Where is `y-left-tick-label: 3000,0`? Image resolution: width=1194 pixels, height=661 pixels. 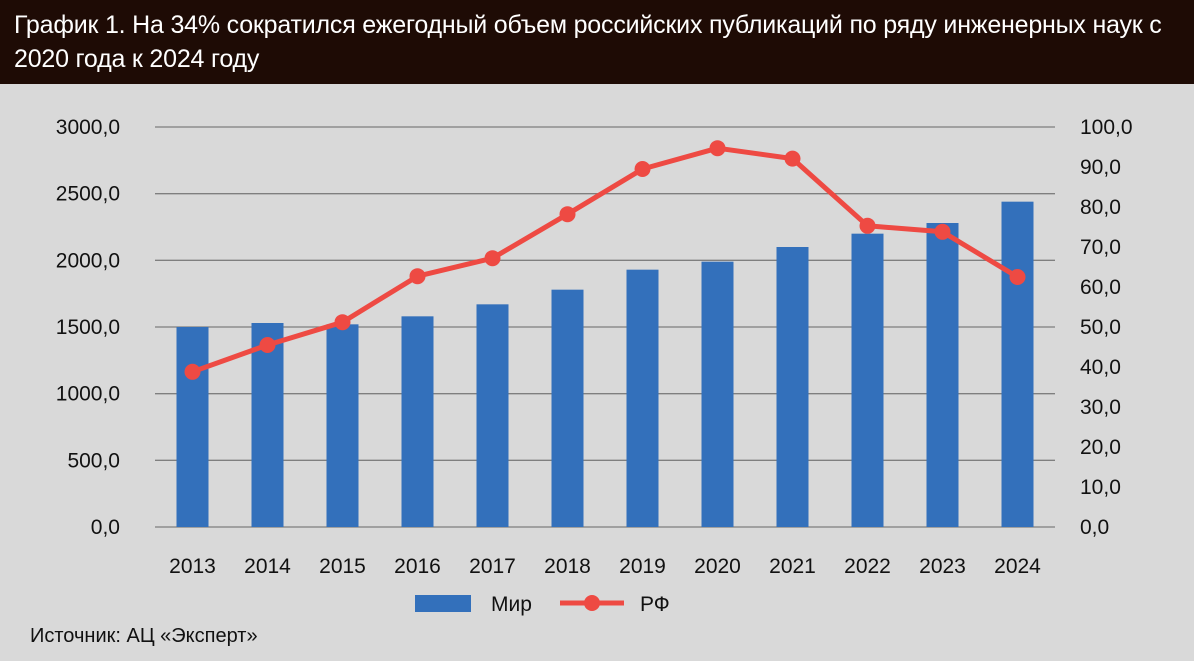 y-left-tick-label: 3000,0 is located at coordinates (88, 127).